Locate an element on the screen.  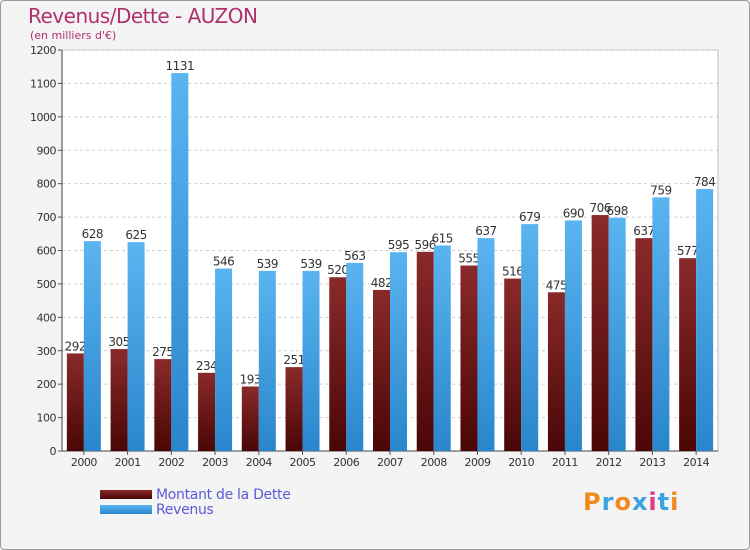
y-tick-label: 1000 is located at coordinates (43, 117).